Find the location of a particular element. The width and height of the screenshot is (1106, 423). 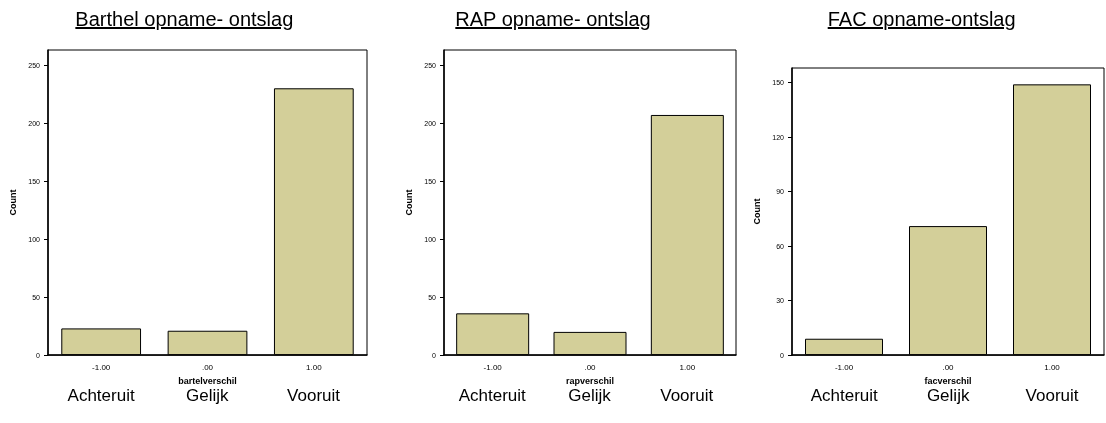

x-axis-title: facverschil is located at coordinates (948, 380).